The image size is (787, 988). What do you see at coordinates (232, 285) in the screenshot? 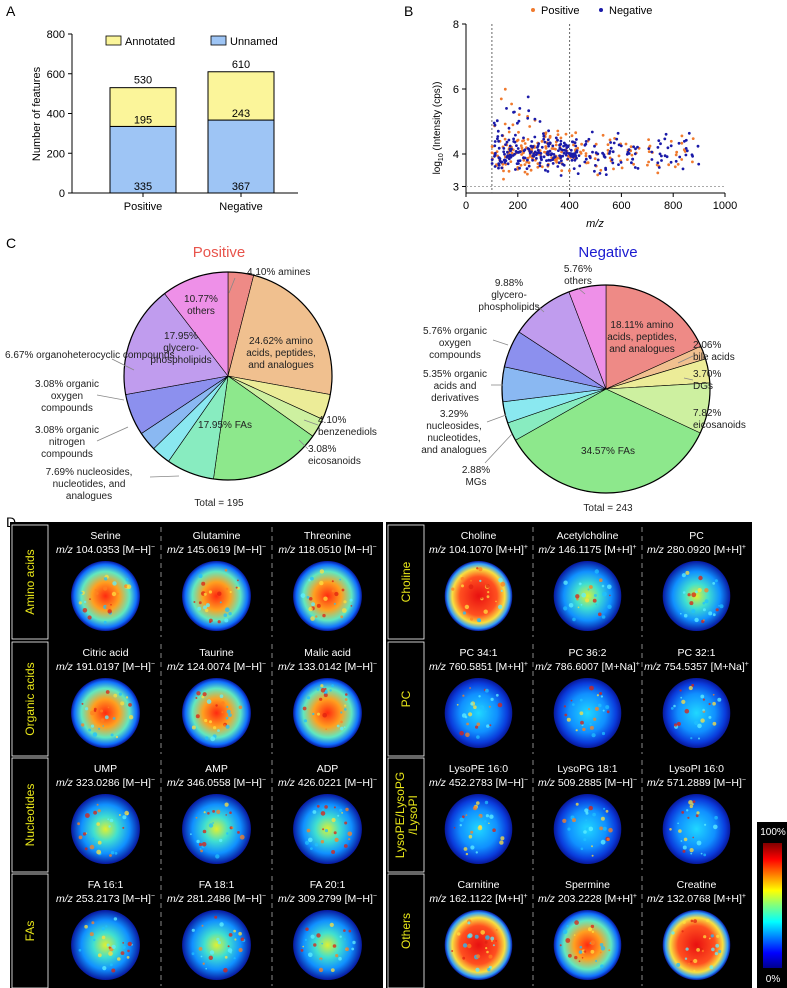
I see `leader-line` at bounding box center [232, 285].